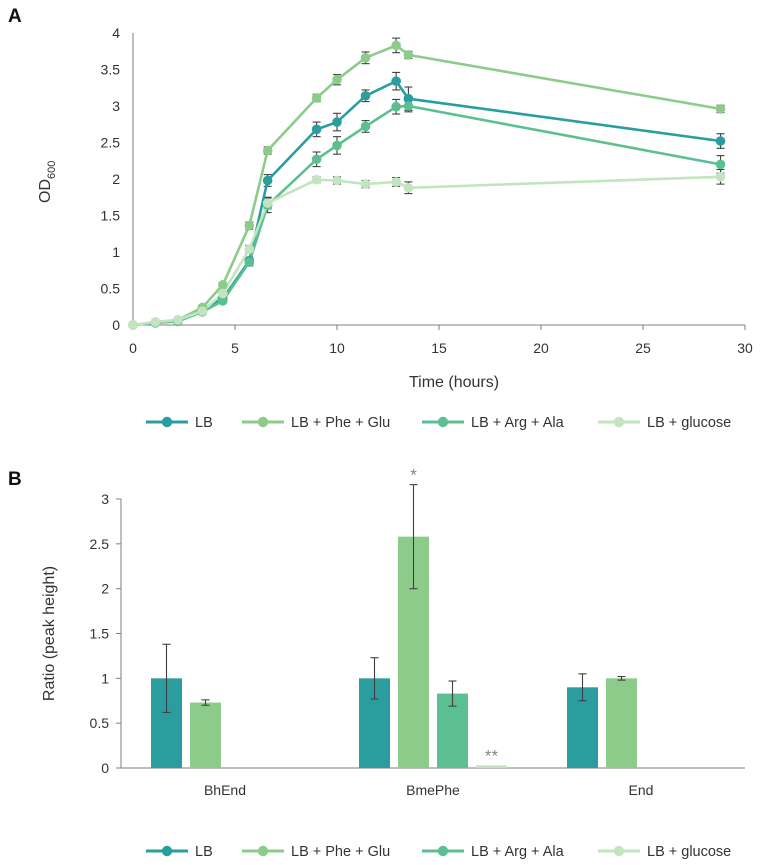  I want to click on growth-x-tick-label: 30, so click(745, 348).